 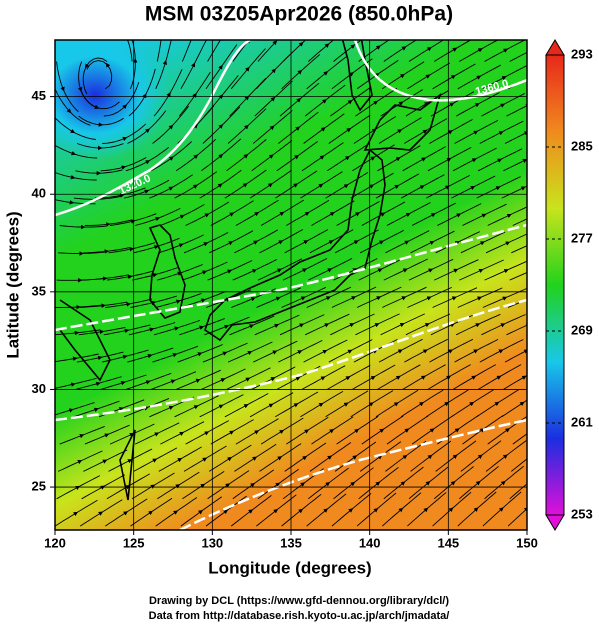 I want to click on x-axis-label: Longitude (degrees), so click(x=289, y=567).